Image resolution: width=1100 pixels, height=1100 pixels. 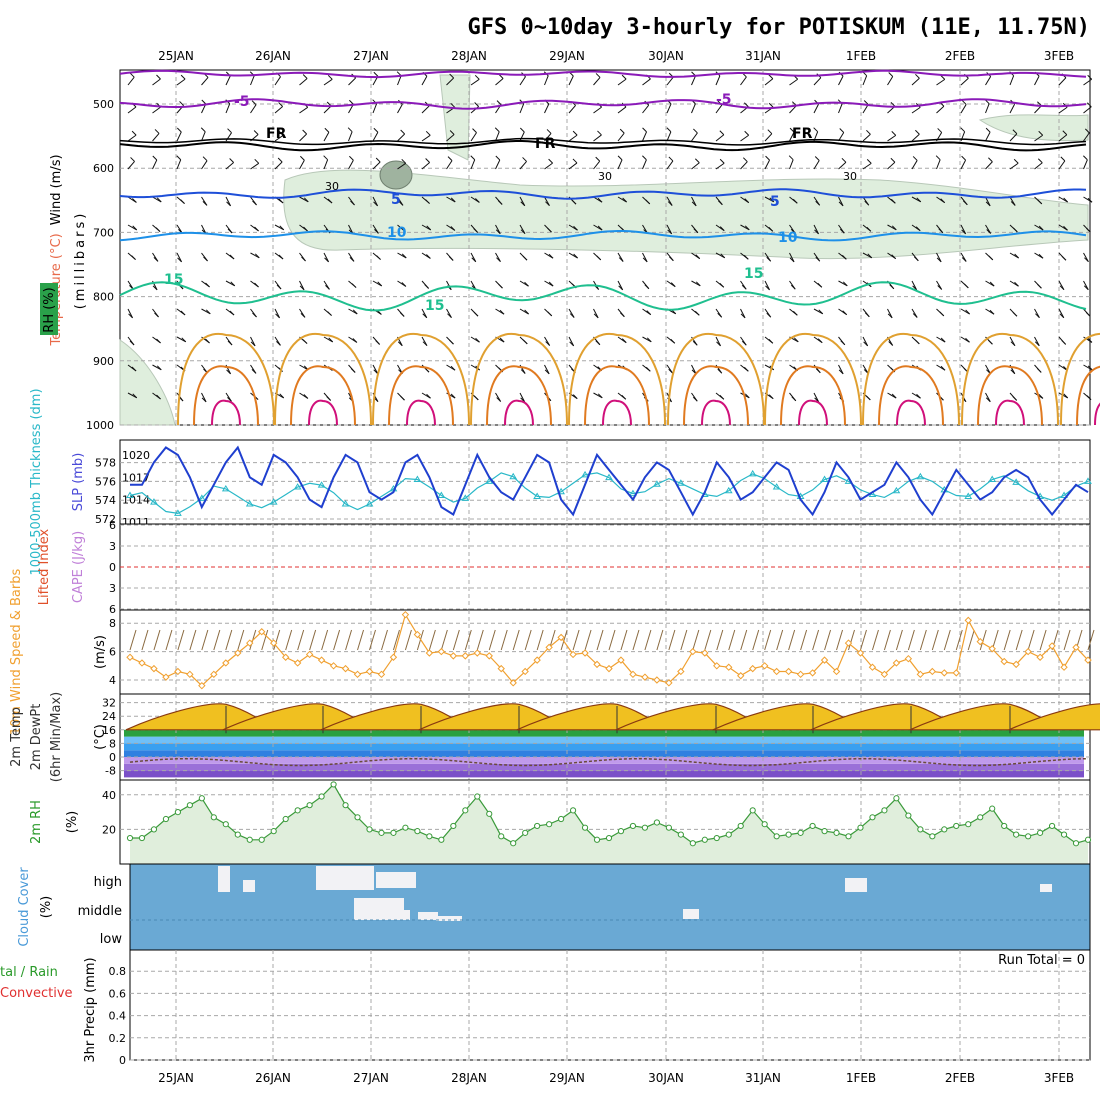 I want to click on y-tick-label: -8, so click(x=110, y=771).